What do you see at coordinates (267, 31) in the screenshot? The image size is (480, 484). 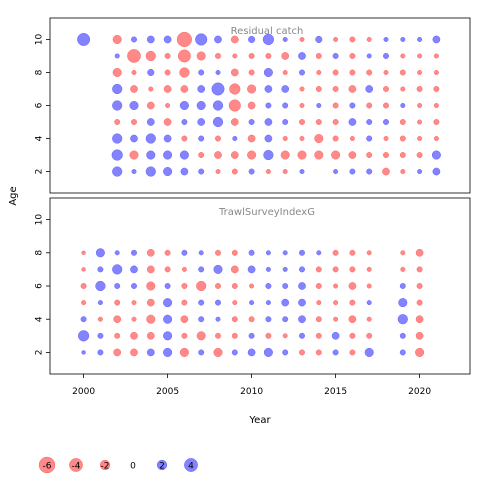 I see `panel-title: Residual catch` at bounding box center [267, 31].